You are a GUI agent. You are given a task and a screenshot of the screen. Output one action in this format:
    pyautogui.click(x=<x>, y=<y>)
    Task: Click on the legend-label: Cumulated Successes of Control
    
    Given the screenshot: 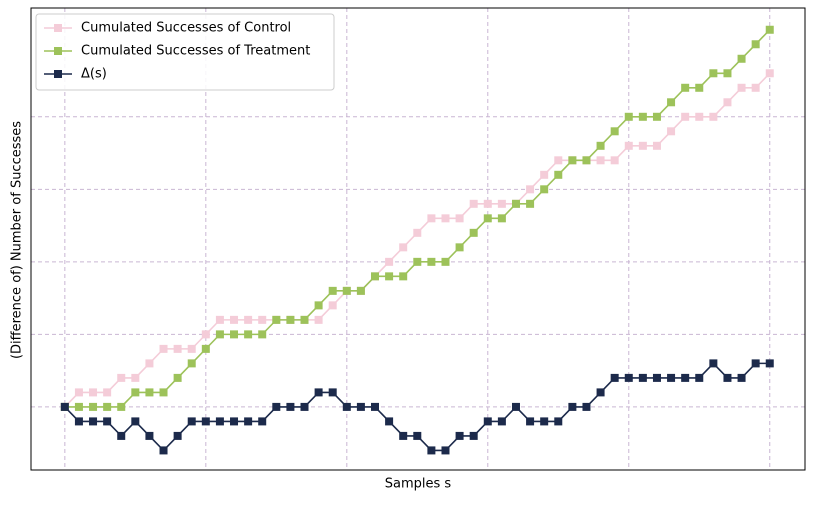 What is the action you would take?
    pyautogui.click(x=186, y=28)
    